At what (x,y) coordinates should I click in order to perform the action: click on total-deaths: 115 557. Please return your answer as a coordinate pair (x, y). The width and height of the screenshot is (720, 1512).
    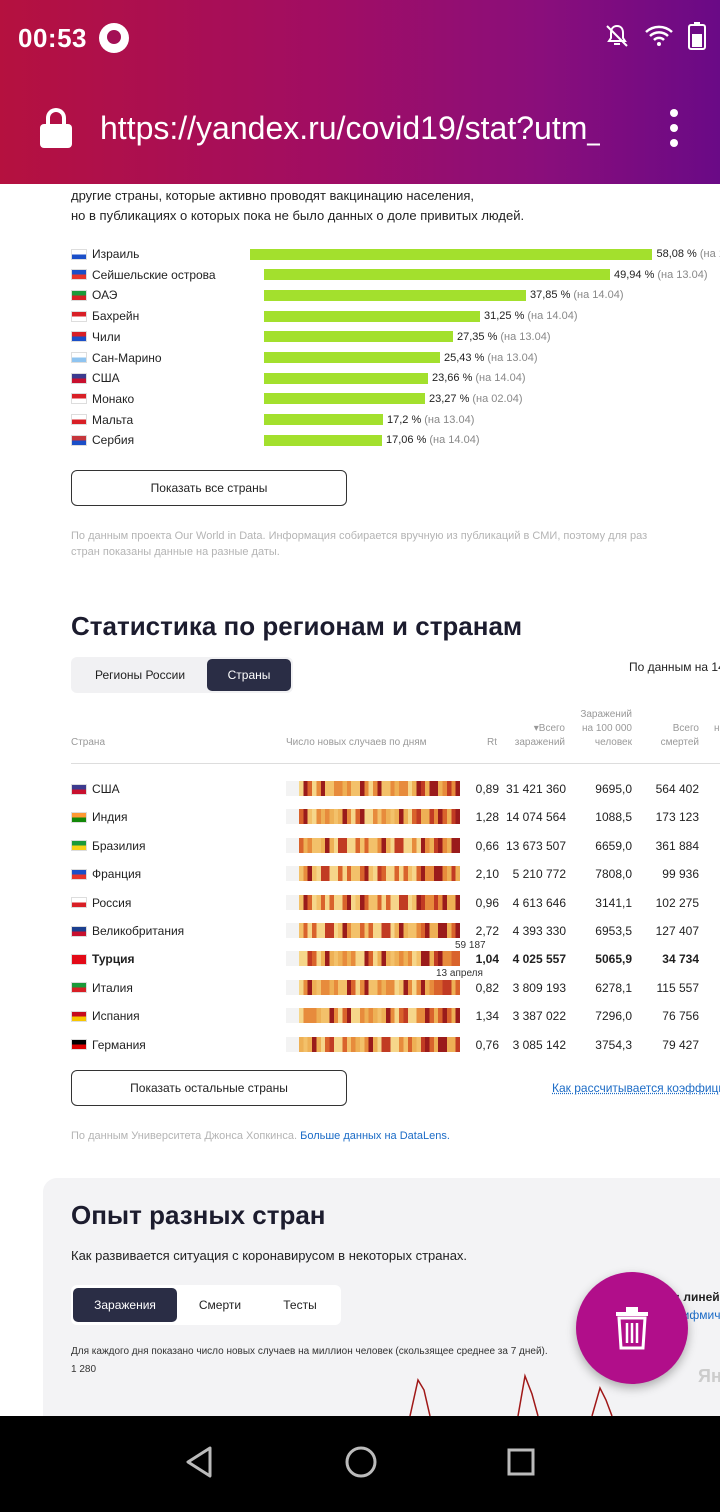
    Looking at the image, I should click on (678, 987).